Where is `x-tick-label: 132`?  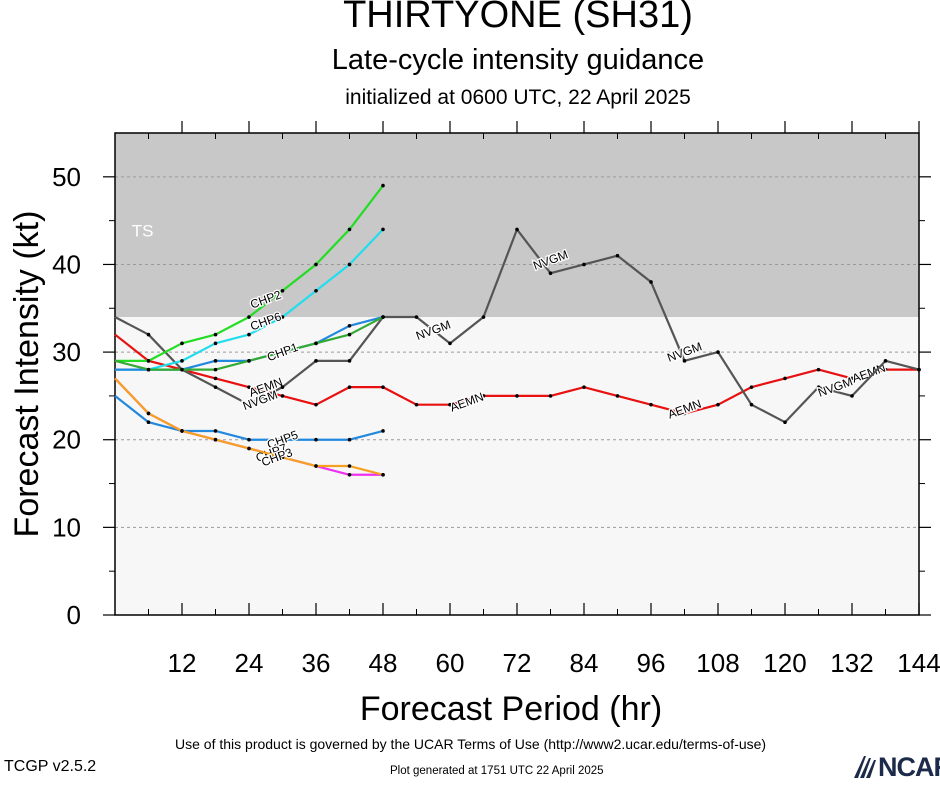
x-tick-label: 132 is located at coordinates (851, 663).